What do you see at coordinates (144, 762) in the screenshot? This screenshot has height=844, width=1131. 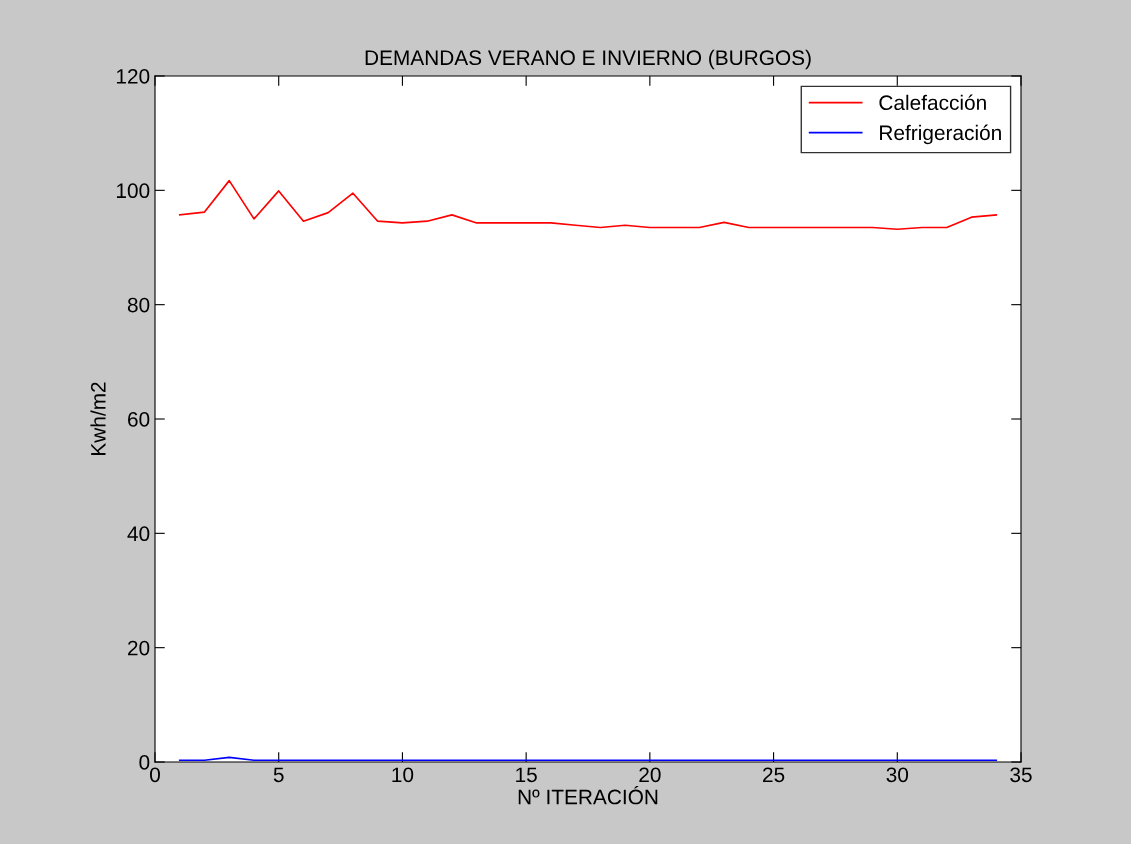 I see `y-tick-label: 0` at bounding box center [144, 762].